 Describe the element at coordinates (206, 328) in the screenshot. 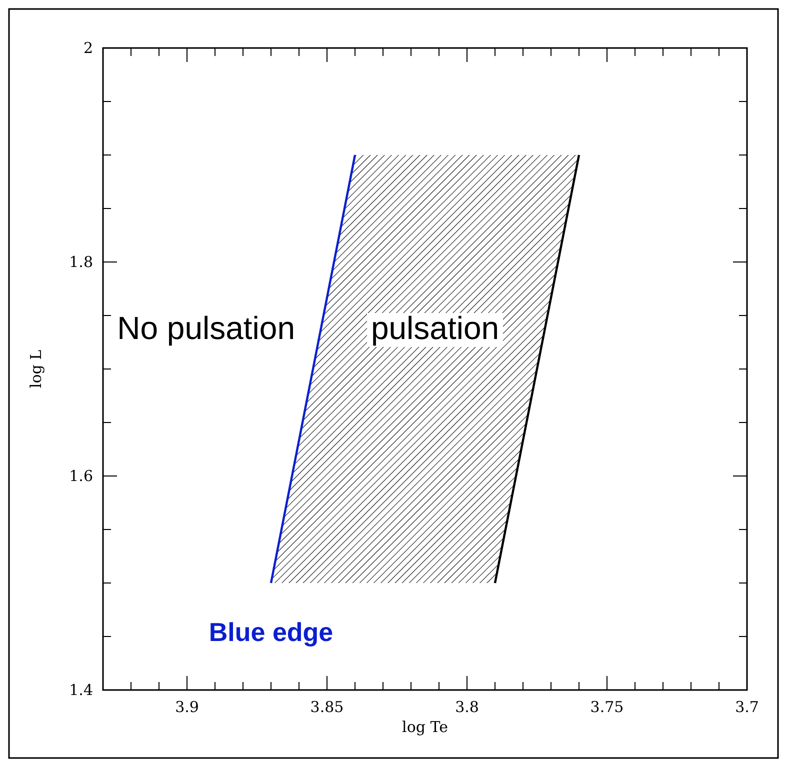

I see `annotation: No pulsation` at that location.